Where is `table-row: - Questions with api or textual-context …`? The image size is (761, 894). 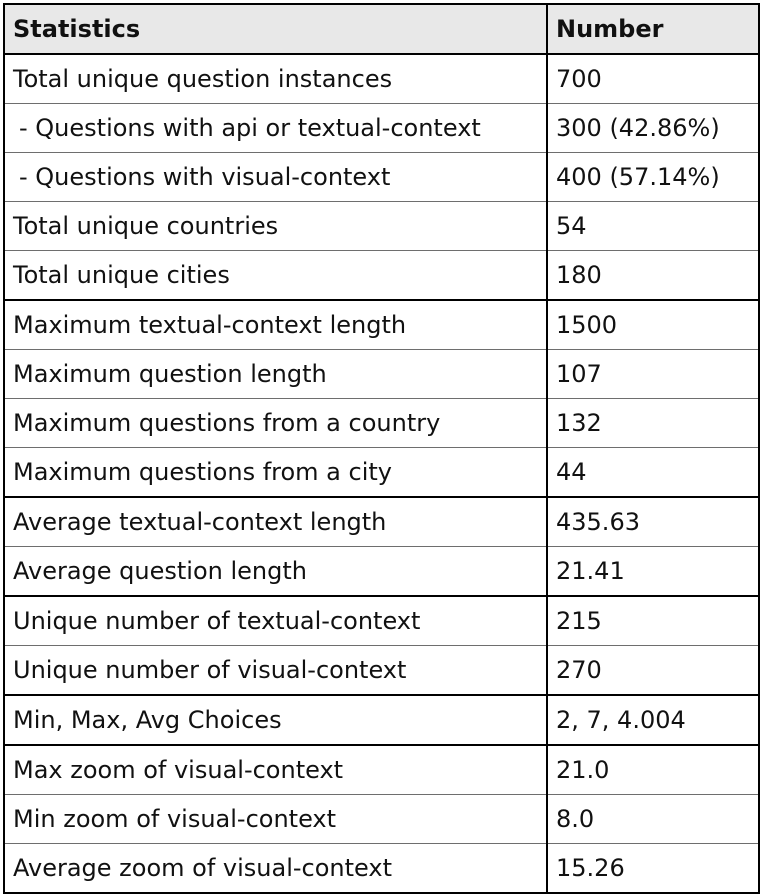
table-row: - Questions with api or textual-context … is located at coordinates (381, 128).